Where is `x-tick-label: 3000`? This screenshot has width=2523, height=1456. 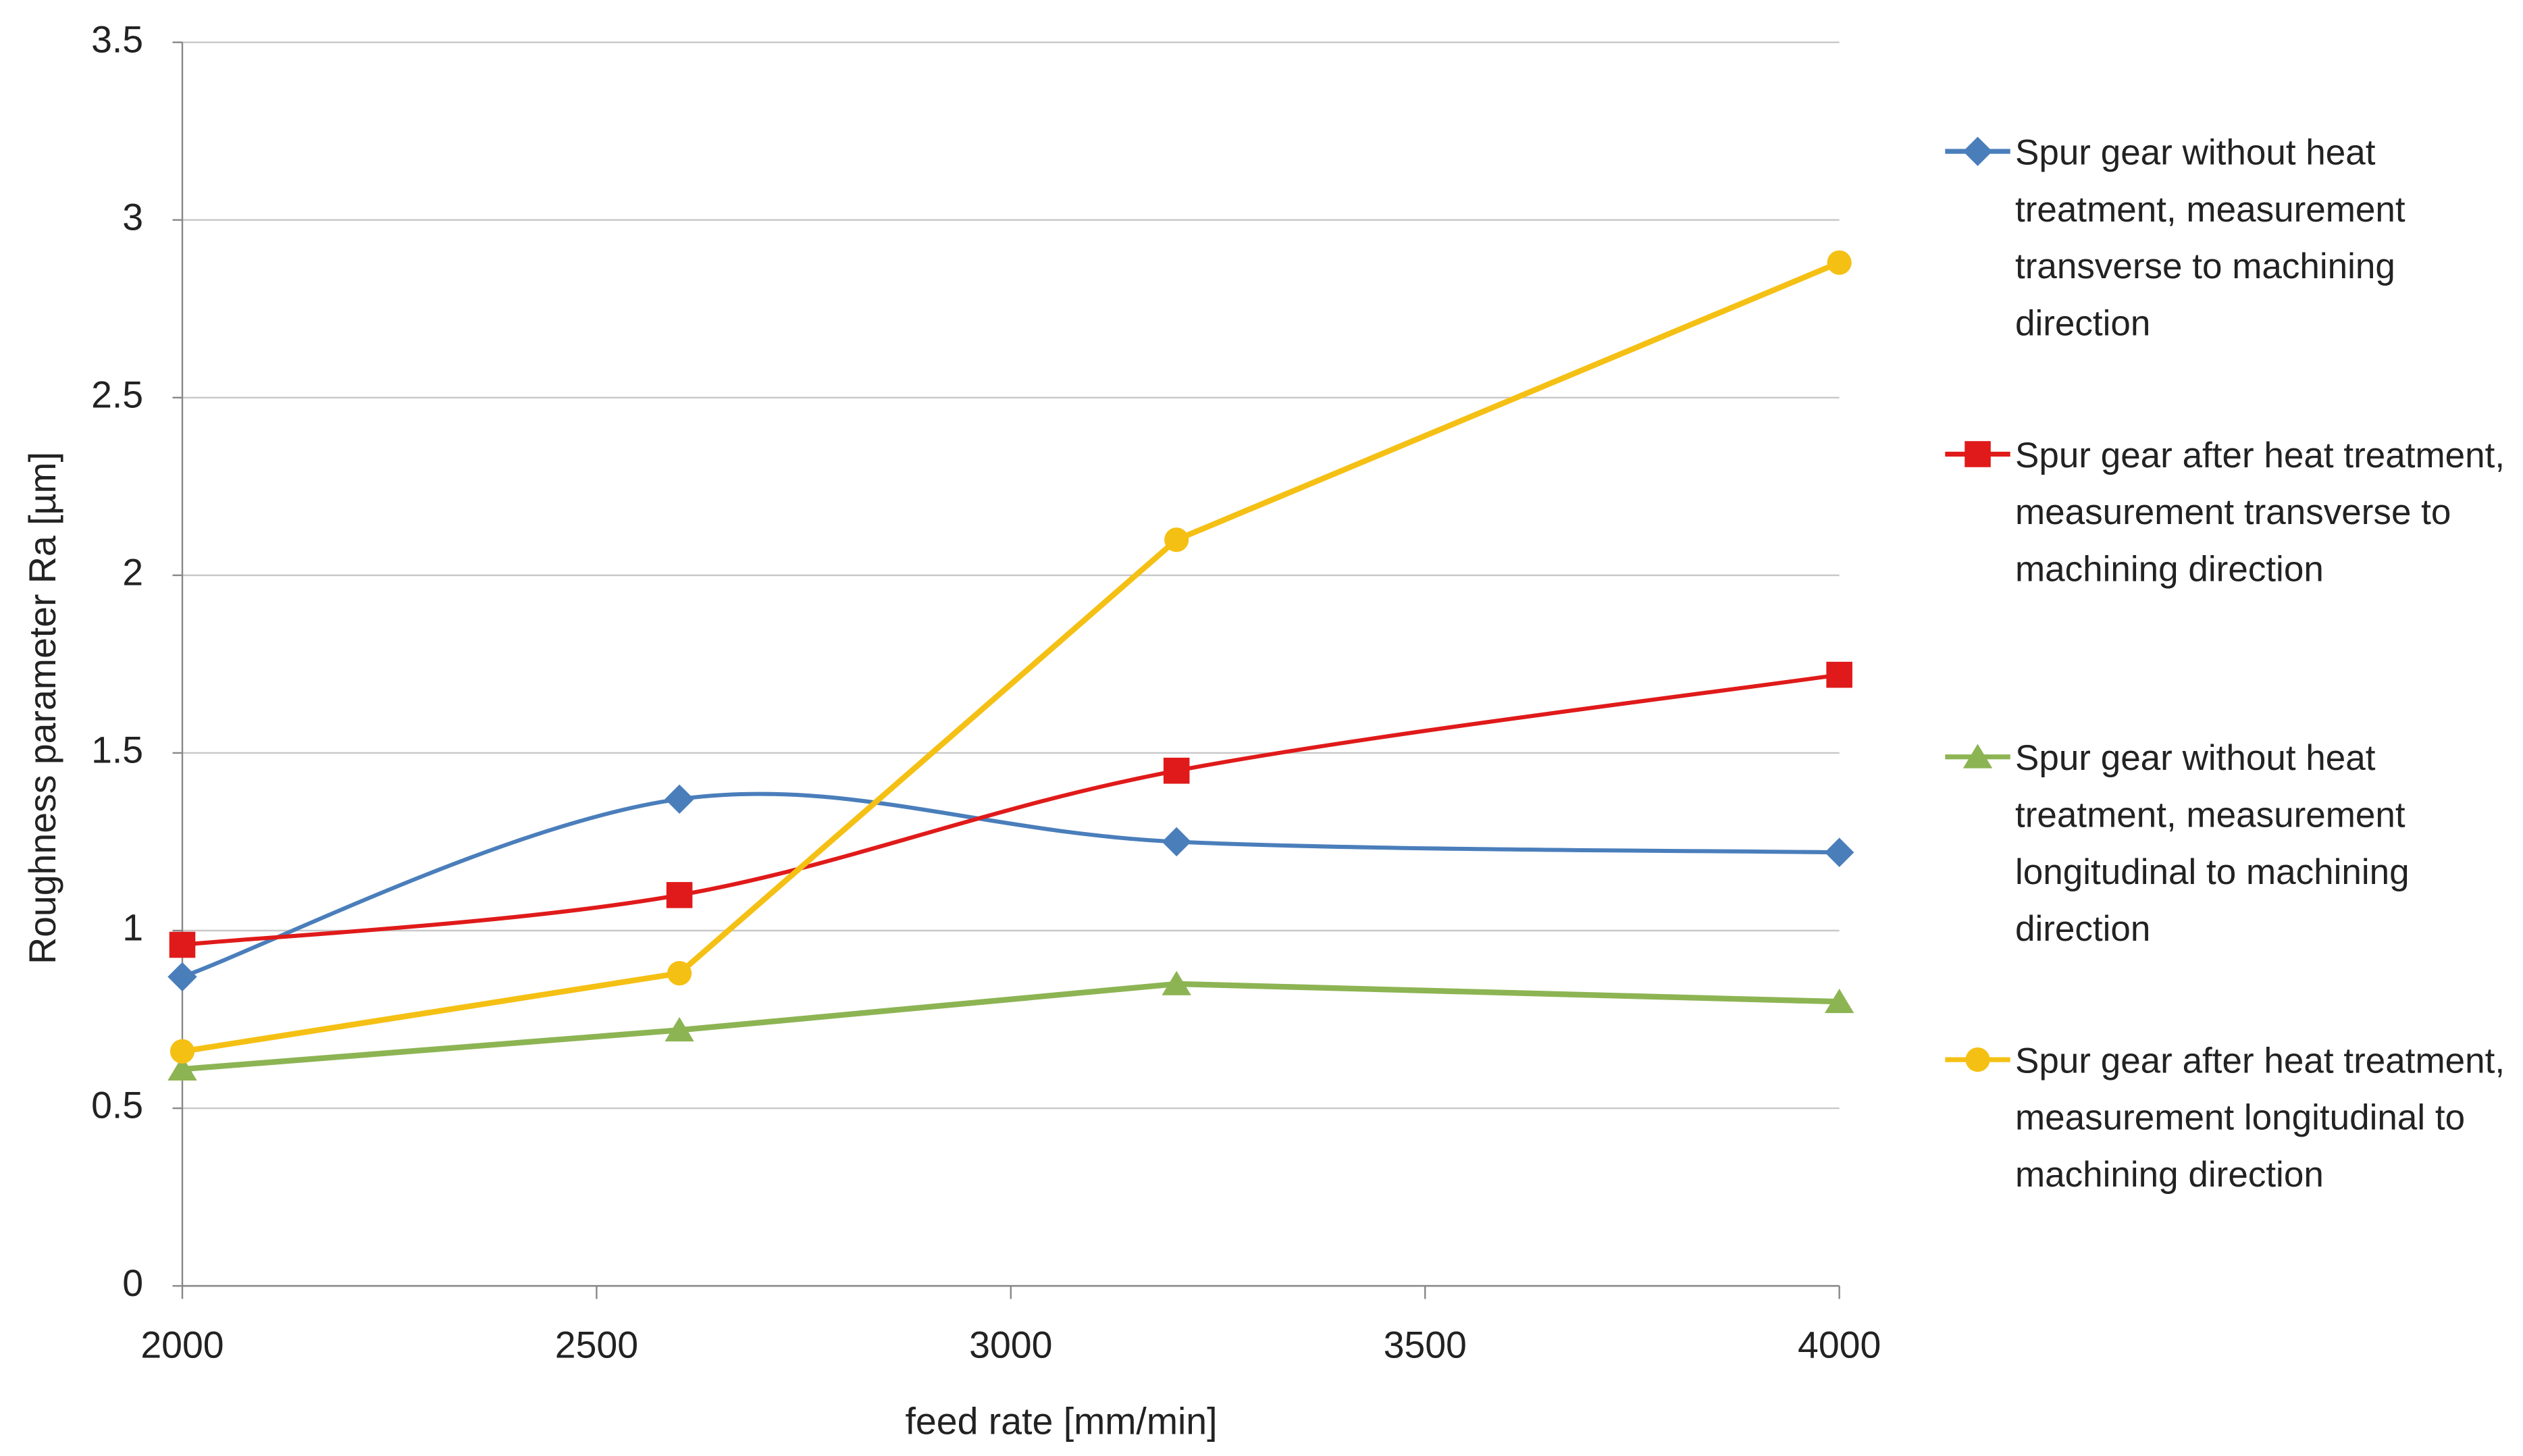
x-tick-label: 3000 is located at coordinates (1011, 1345).